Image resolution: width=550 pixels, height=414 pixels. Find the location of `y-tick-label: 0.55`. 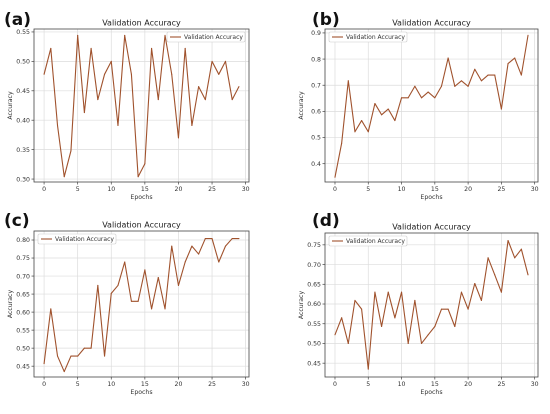

y-tick-label: 0.55 is located at coordinates (23, 330).